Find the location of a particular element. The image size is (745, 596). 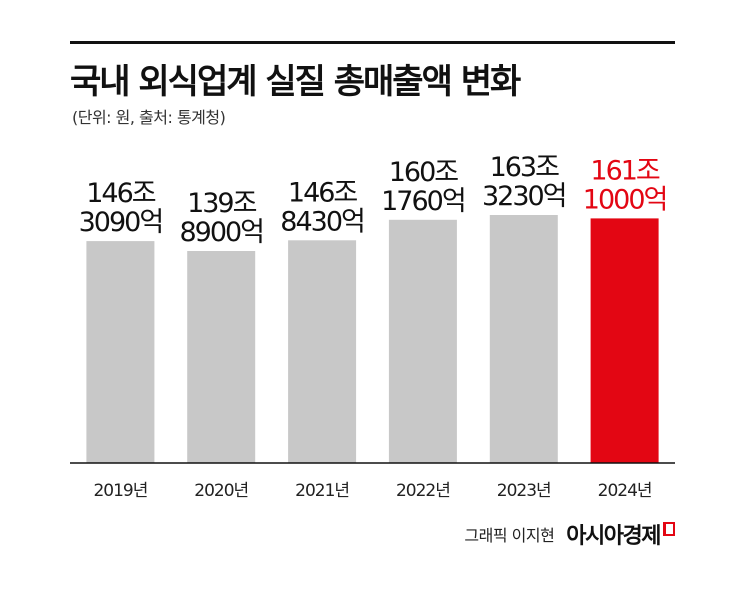

x-tick-label-0: 2019년 is located at coordinates (120, 491).